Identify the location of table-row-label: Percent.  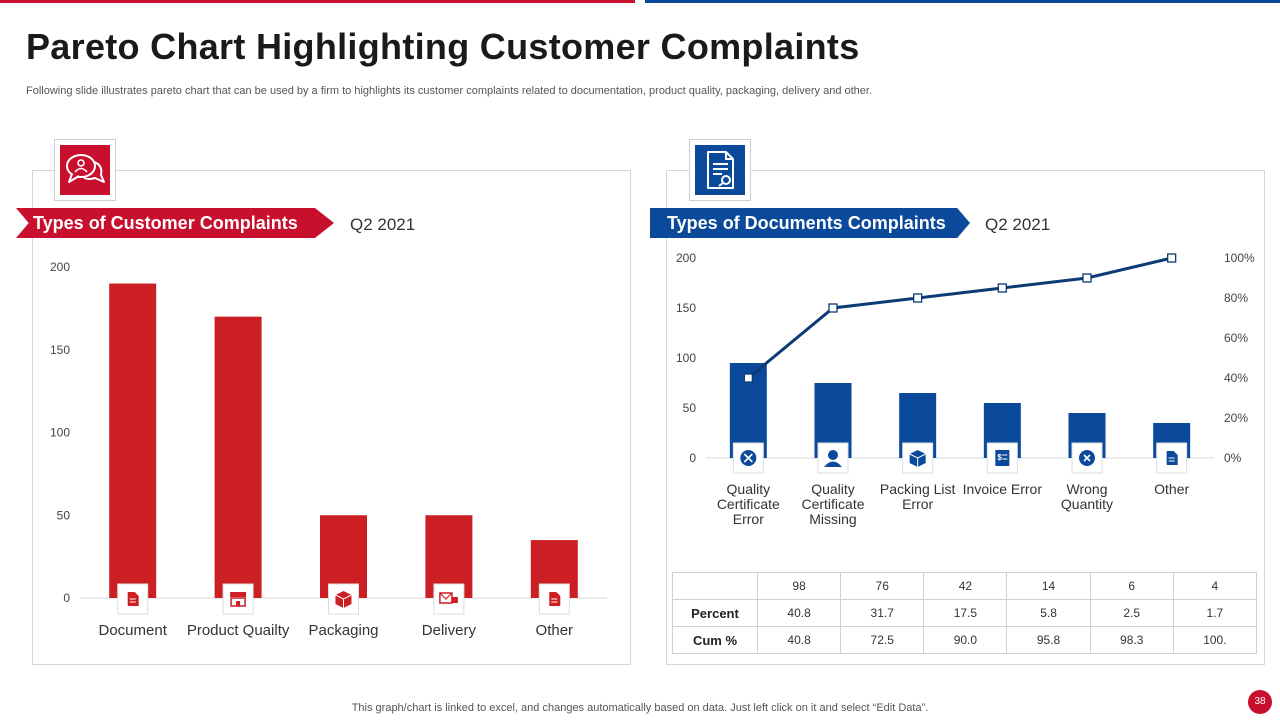
(715, 613).